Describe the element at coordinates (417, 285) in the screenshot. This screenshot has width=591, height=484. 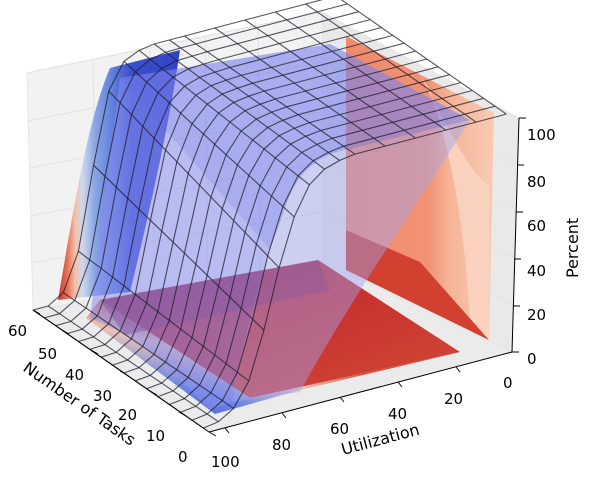
I see `right-projection-dark` at that location.